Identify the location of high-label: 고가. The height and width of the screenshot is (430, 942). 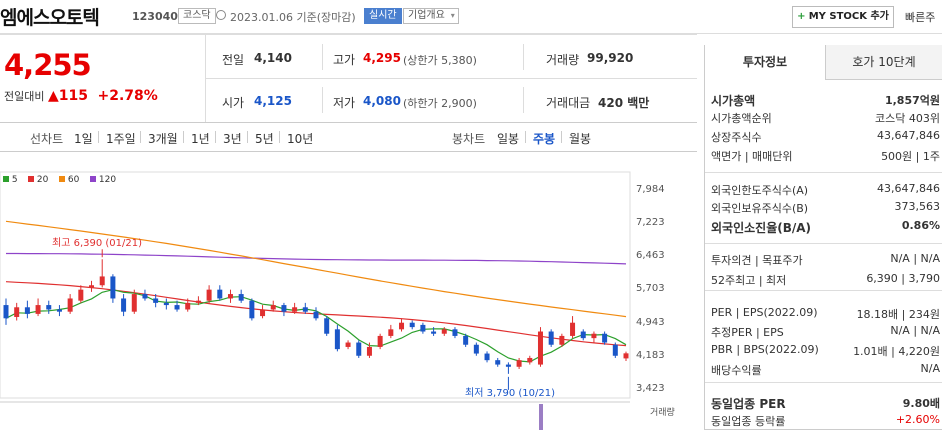
(344, 60).